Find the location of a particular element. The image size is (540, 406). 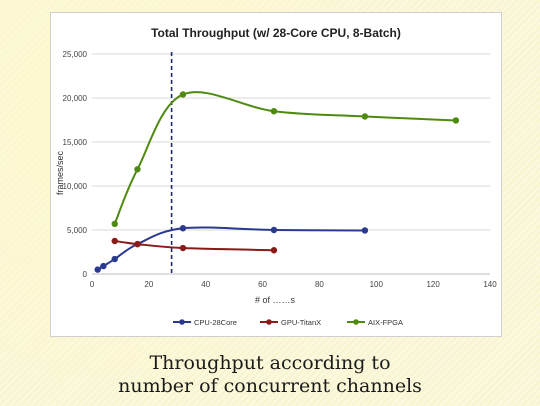

x-tick-label: 60 is located at coordinates (262, 284).